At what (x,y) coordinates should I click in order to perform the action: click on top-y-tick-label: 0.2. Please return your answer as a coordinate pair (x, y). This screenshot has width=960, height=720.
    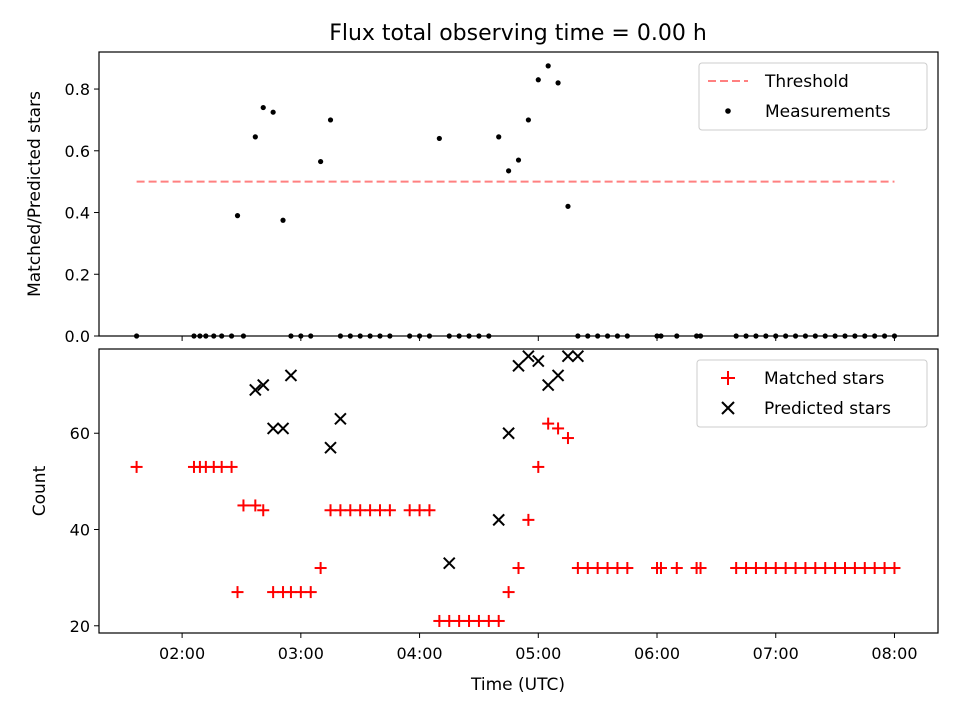
    Looking at the image, I should click on (77, 274).